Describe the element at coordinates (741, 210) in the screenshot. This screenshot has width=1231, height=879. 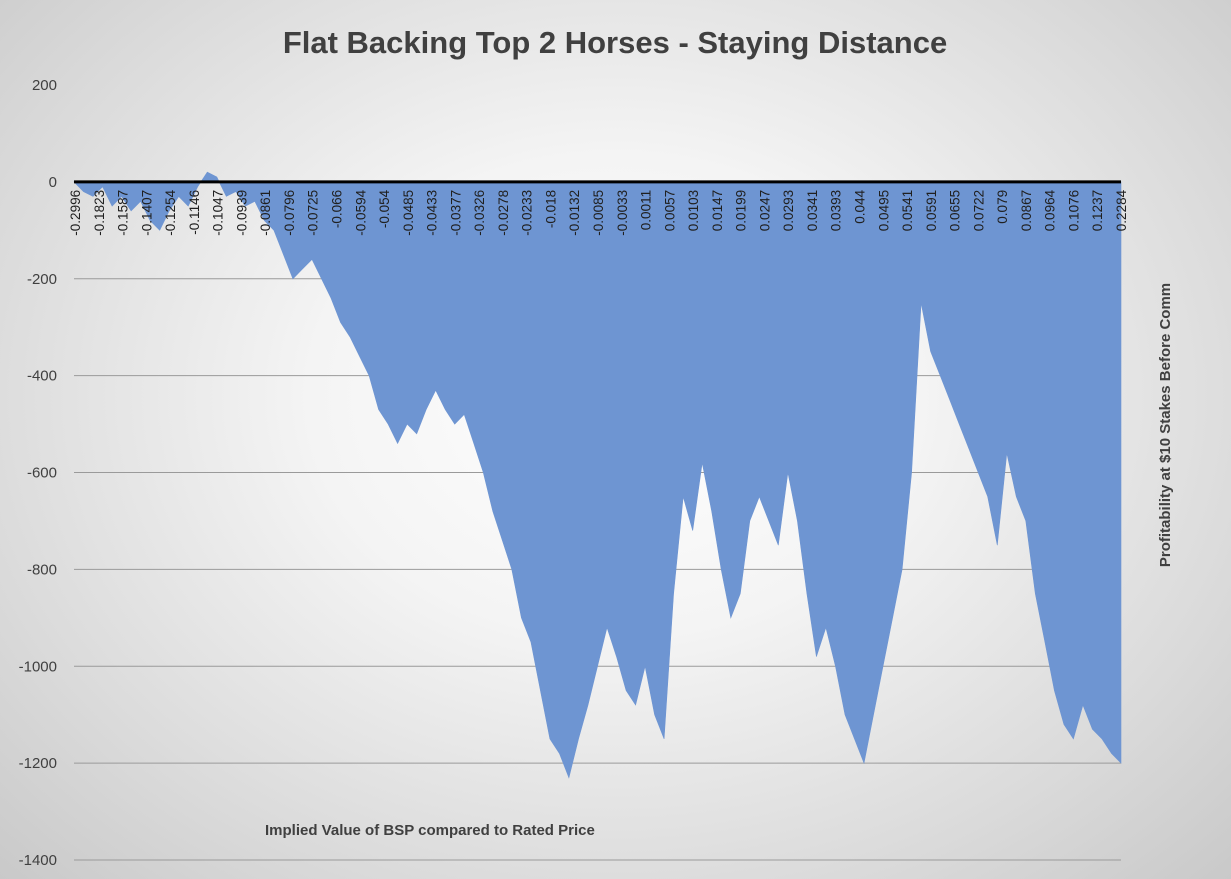
I see `x-tick-label: 0.0199` at that location.